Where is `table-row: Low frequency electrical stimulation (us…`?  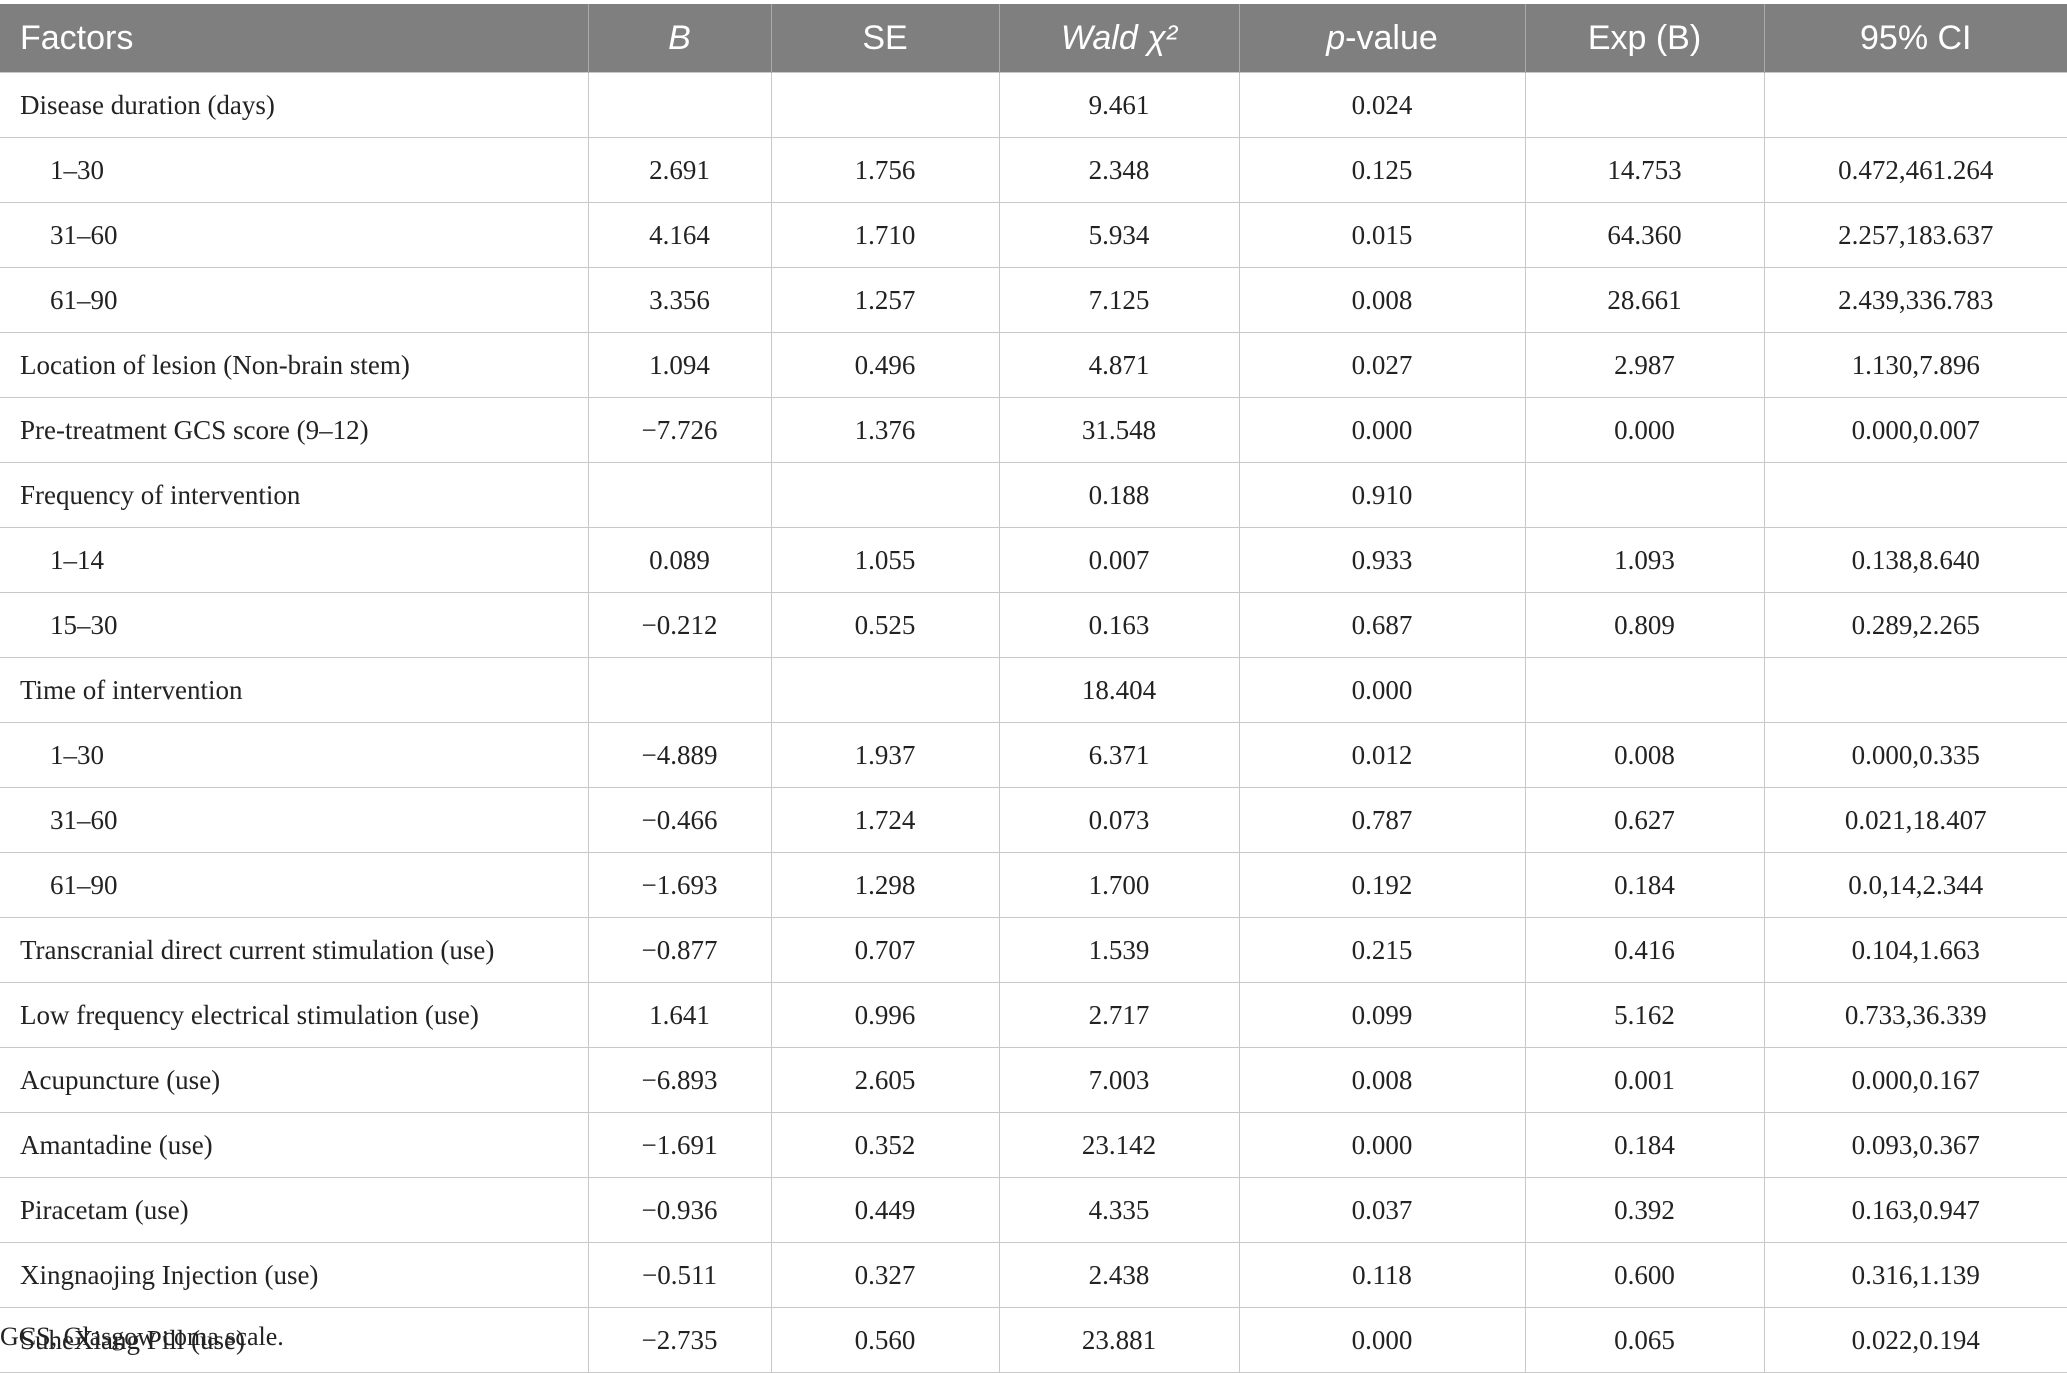
table-row: Low frequency electrical stimulation (us… is located at coordinates (1033, 1015).